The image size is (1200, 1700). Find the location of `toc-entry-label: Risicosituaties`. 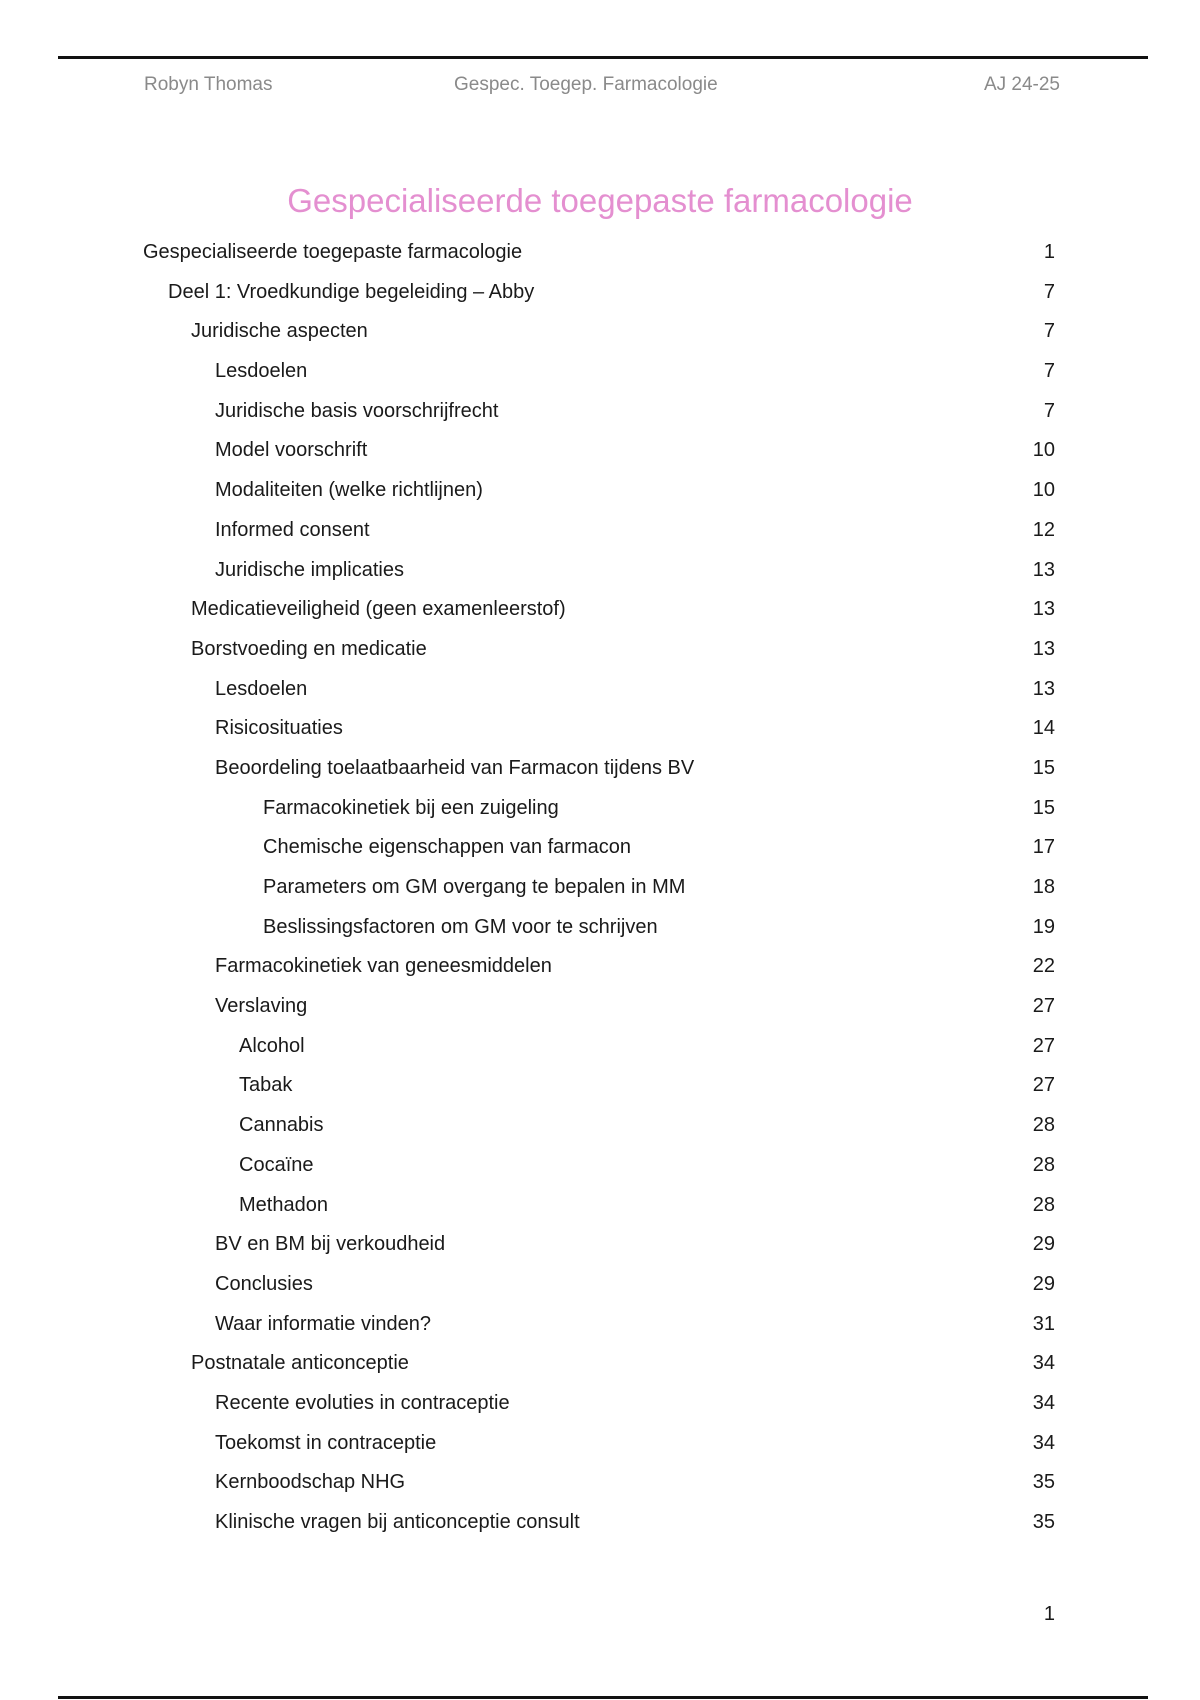

toc-entry-label: Risicosituaties is located at coordinates (279, 728).